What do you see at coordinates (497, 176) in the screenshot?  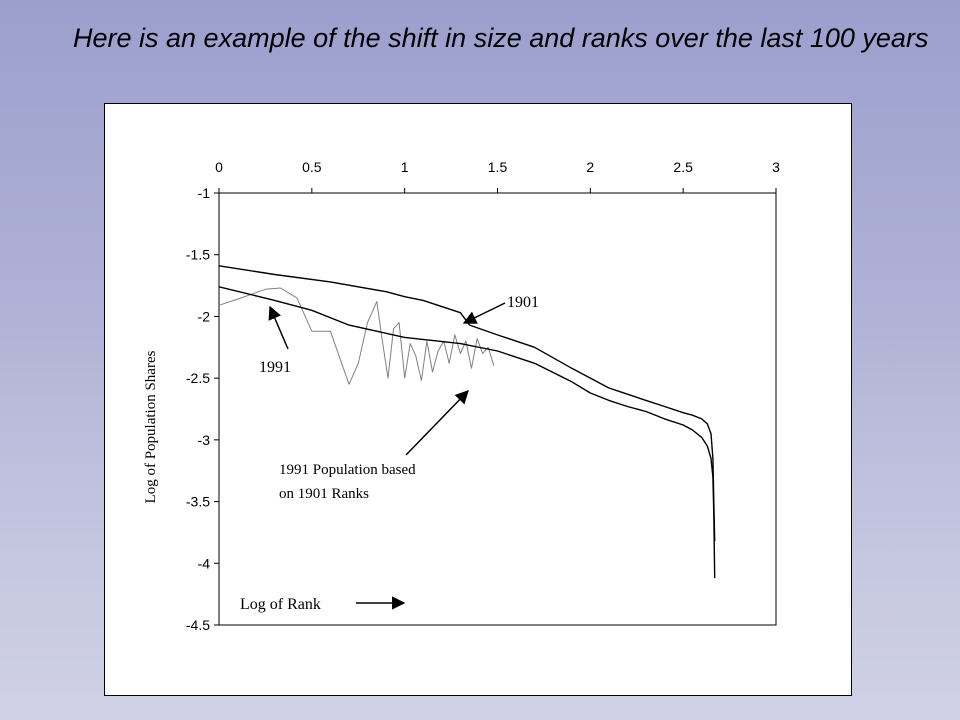 I see `x-axis: 0 0.5 1 1.5 2 2.5 3` at bounding box center [497, 176].